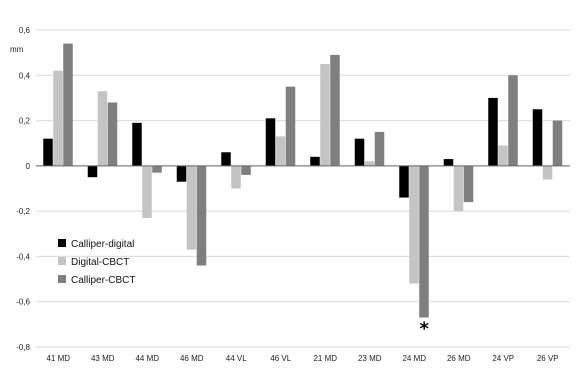 This screenshot has height=368, width=578. Describe the element at coordinates (58, 358) in the screenshot. I see `x-tick-label: 41 MD` at that location.